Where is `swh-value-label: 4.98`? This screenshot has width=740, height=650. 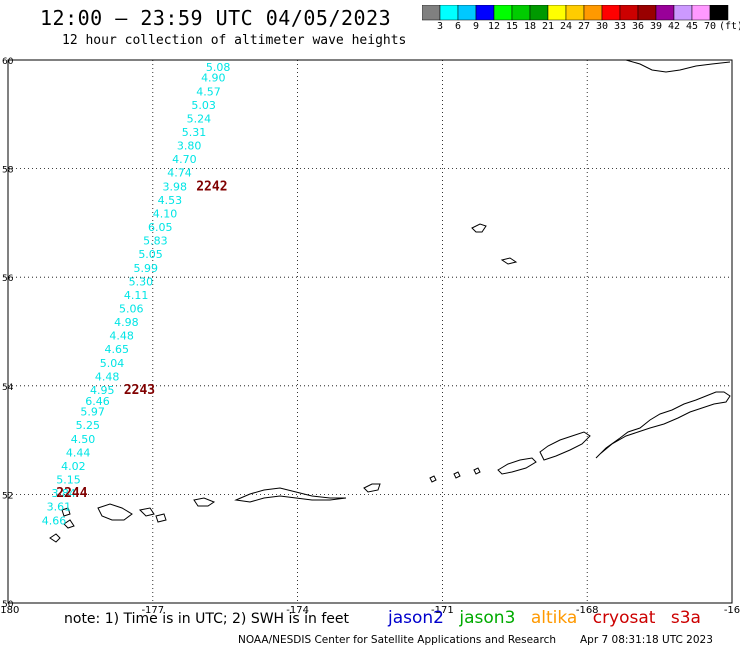
swh-value-label: 4.98 is located at coordinates (126, 322).